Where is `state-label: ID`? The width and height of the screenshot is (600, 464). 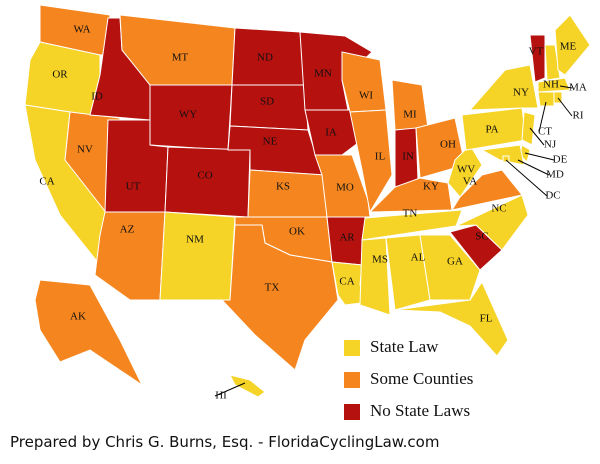 state-label: ID is located at coordinates (97, 97).